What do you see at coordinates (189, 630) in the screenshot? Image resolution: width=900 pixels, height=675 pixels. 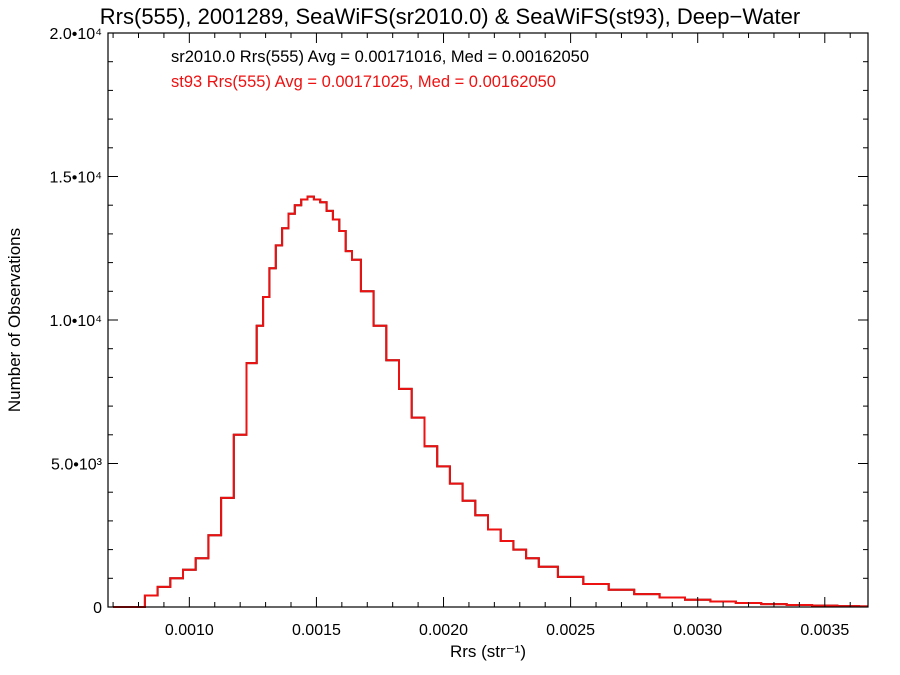 I see `x-tick-label: 0.0010` at bounding box center [189, 630].